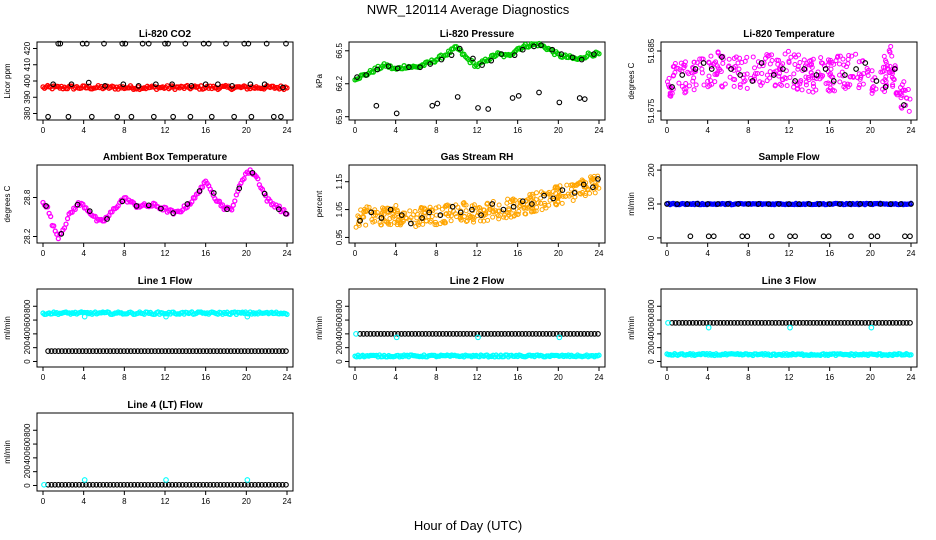 The image size is (936, 540). What do you see at coordinates (27, 306) in the screenshot?
I see `y-tick-label: 800` at bounding box center [27, 306].